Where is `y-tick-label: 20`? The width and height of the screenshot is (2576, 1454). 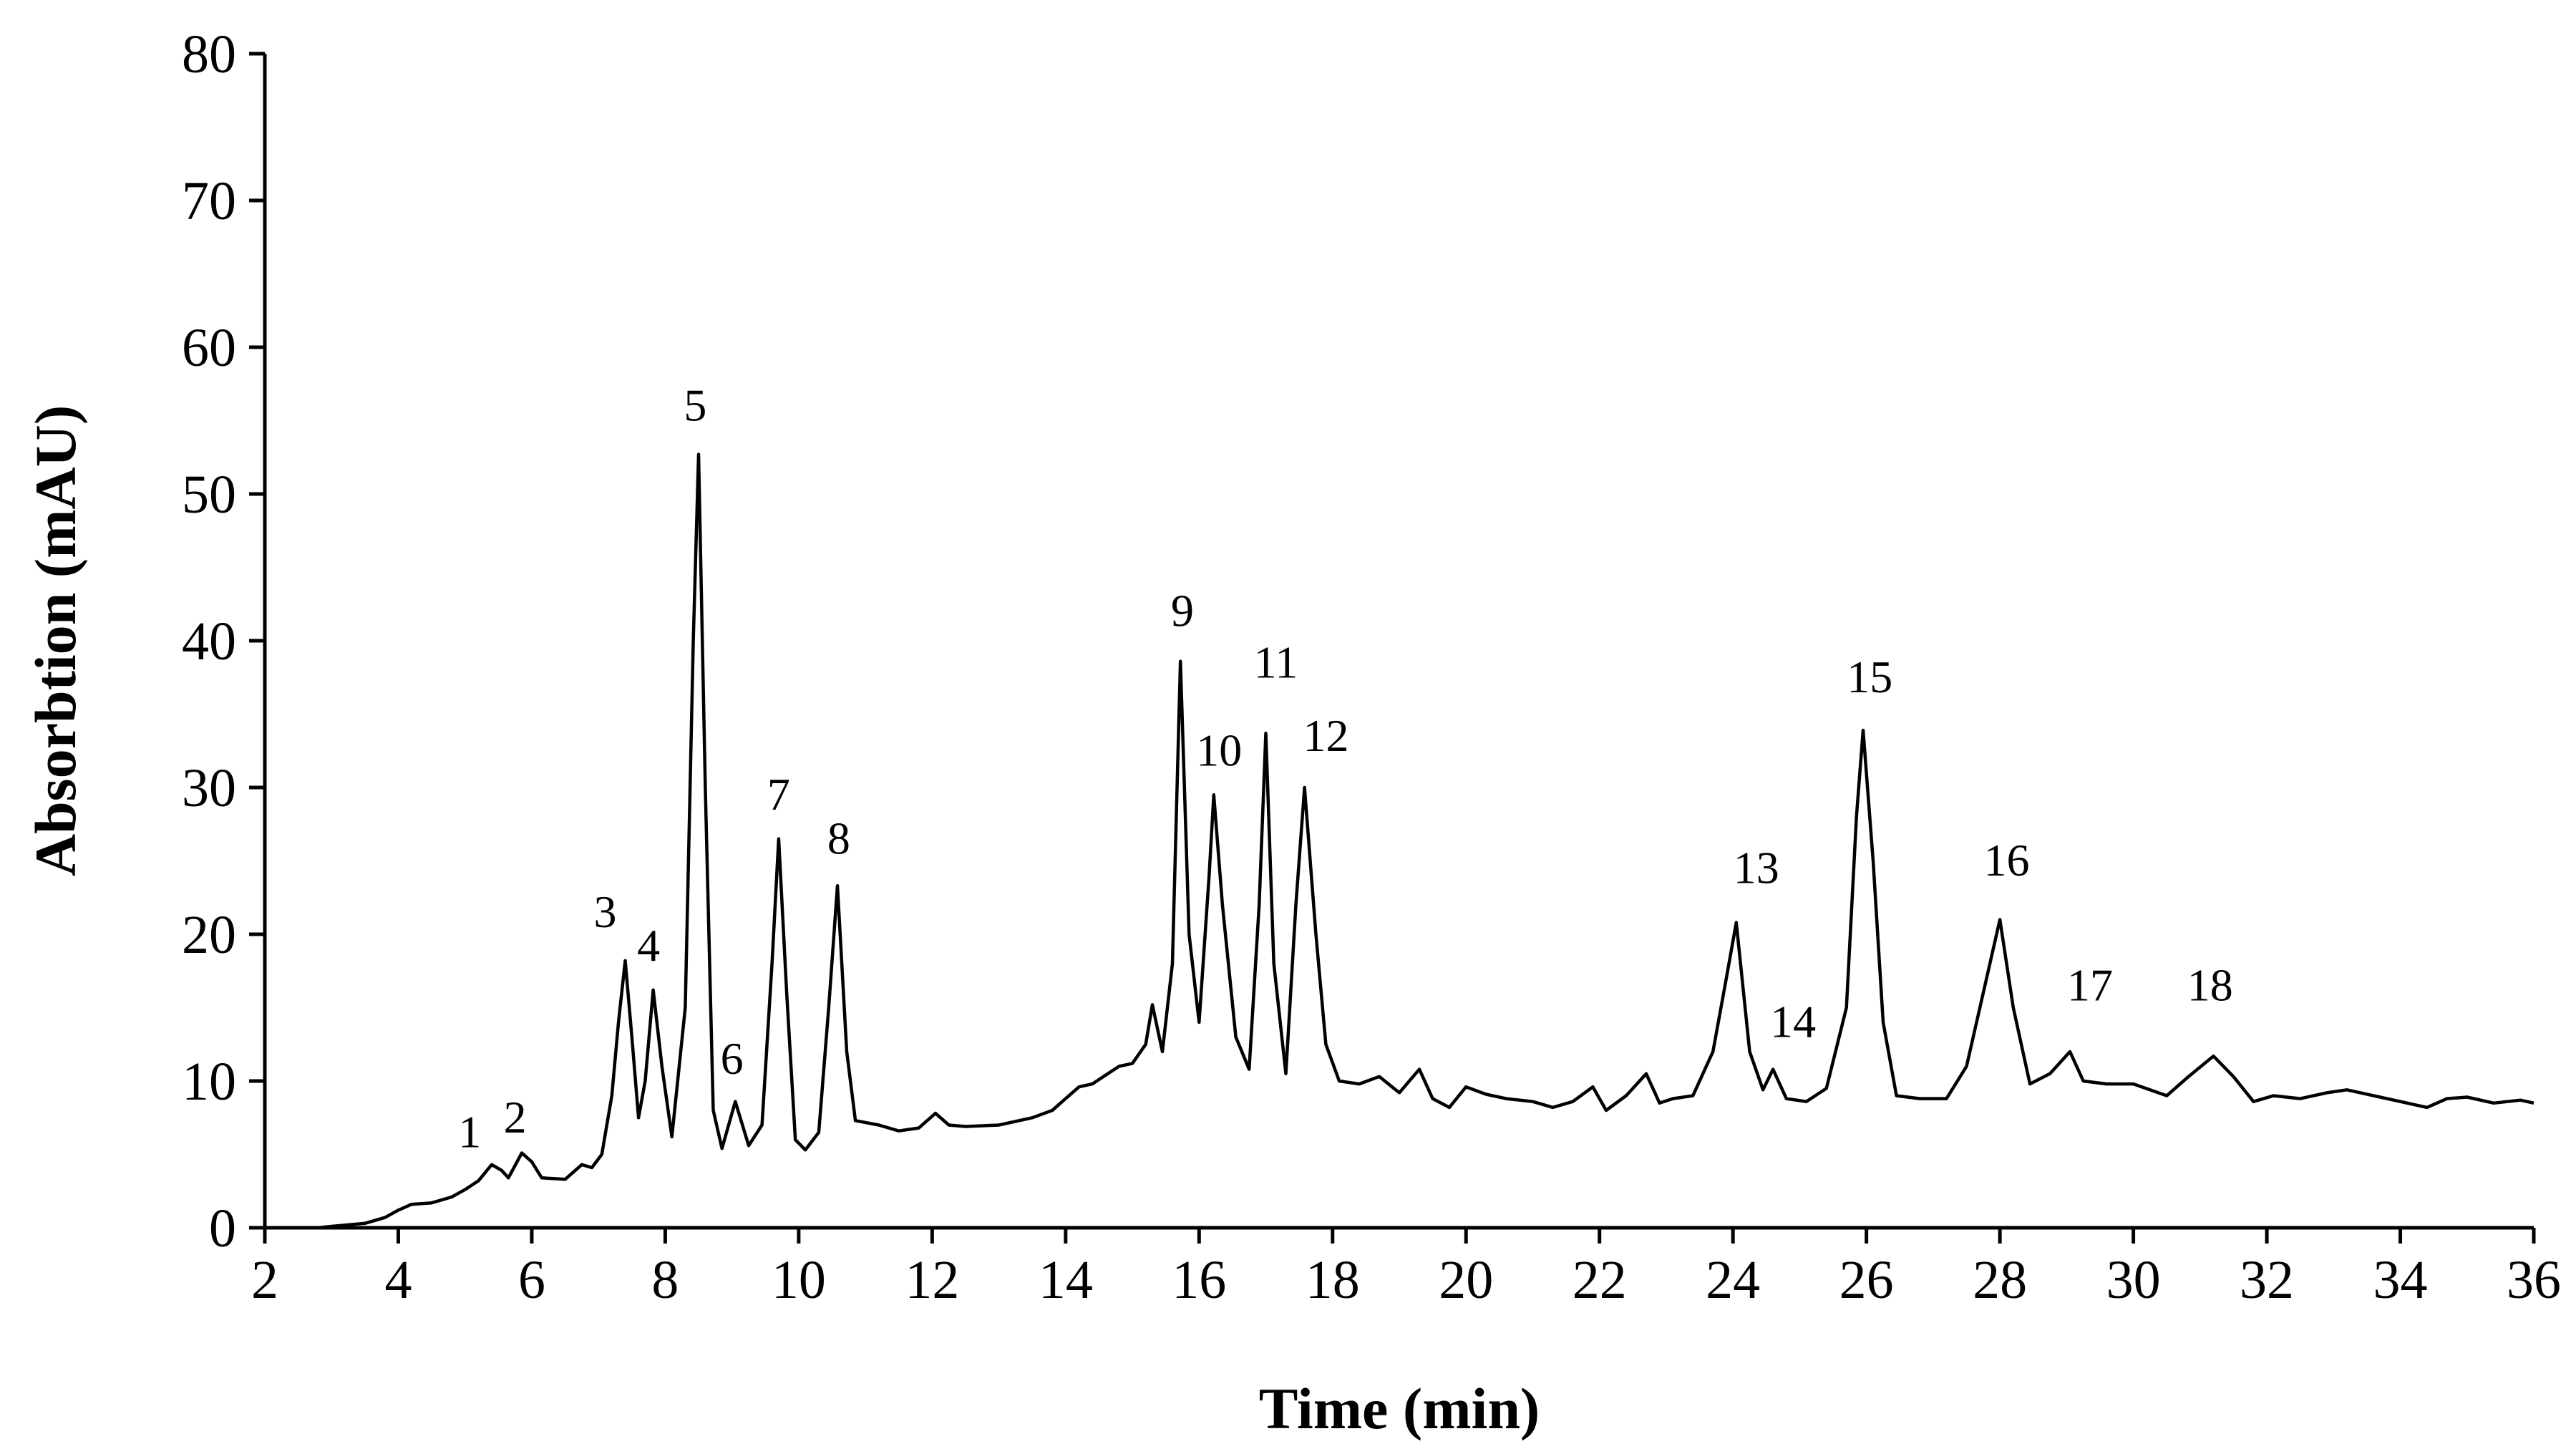
y-tick-label: 20 is located at coordinates (209, 935).